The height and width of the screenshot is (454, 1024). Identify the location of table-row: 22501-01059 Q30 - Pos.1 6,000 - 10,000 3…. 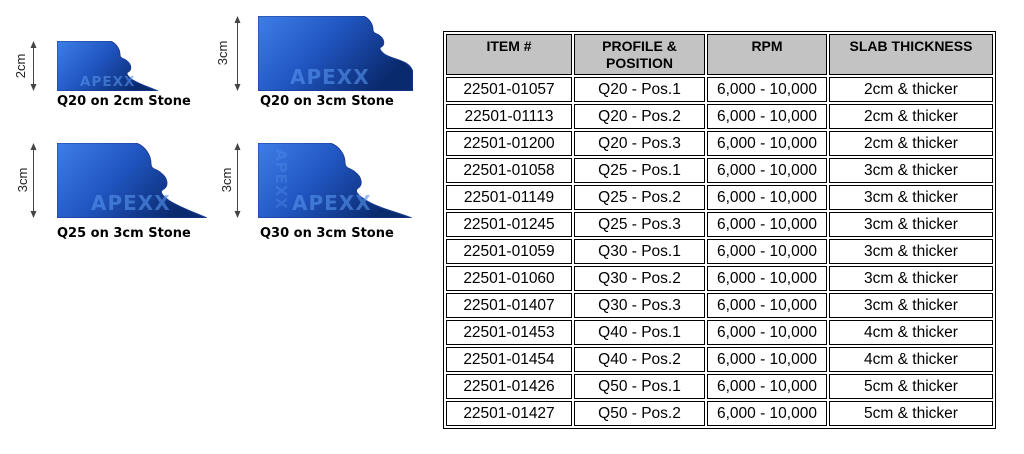
(719, 251).